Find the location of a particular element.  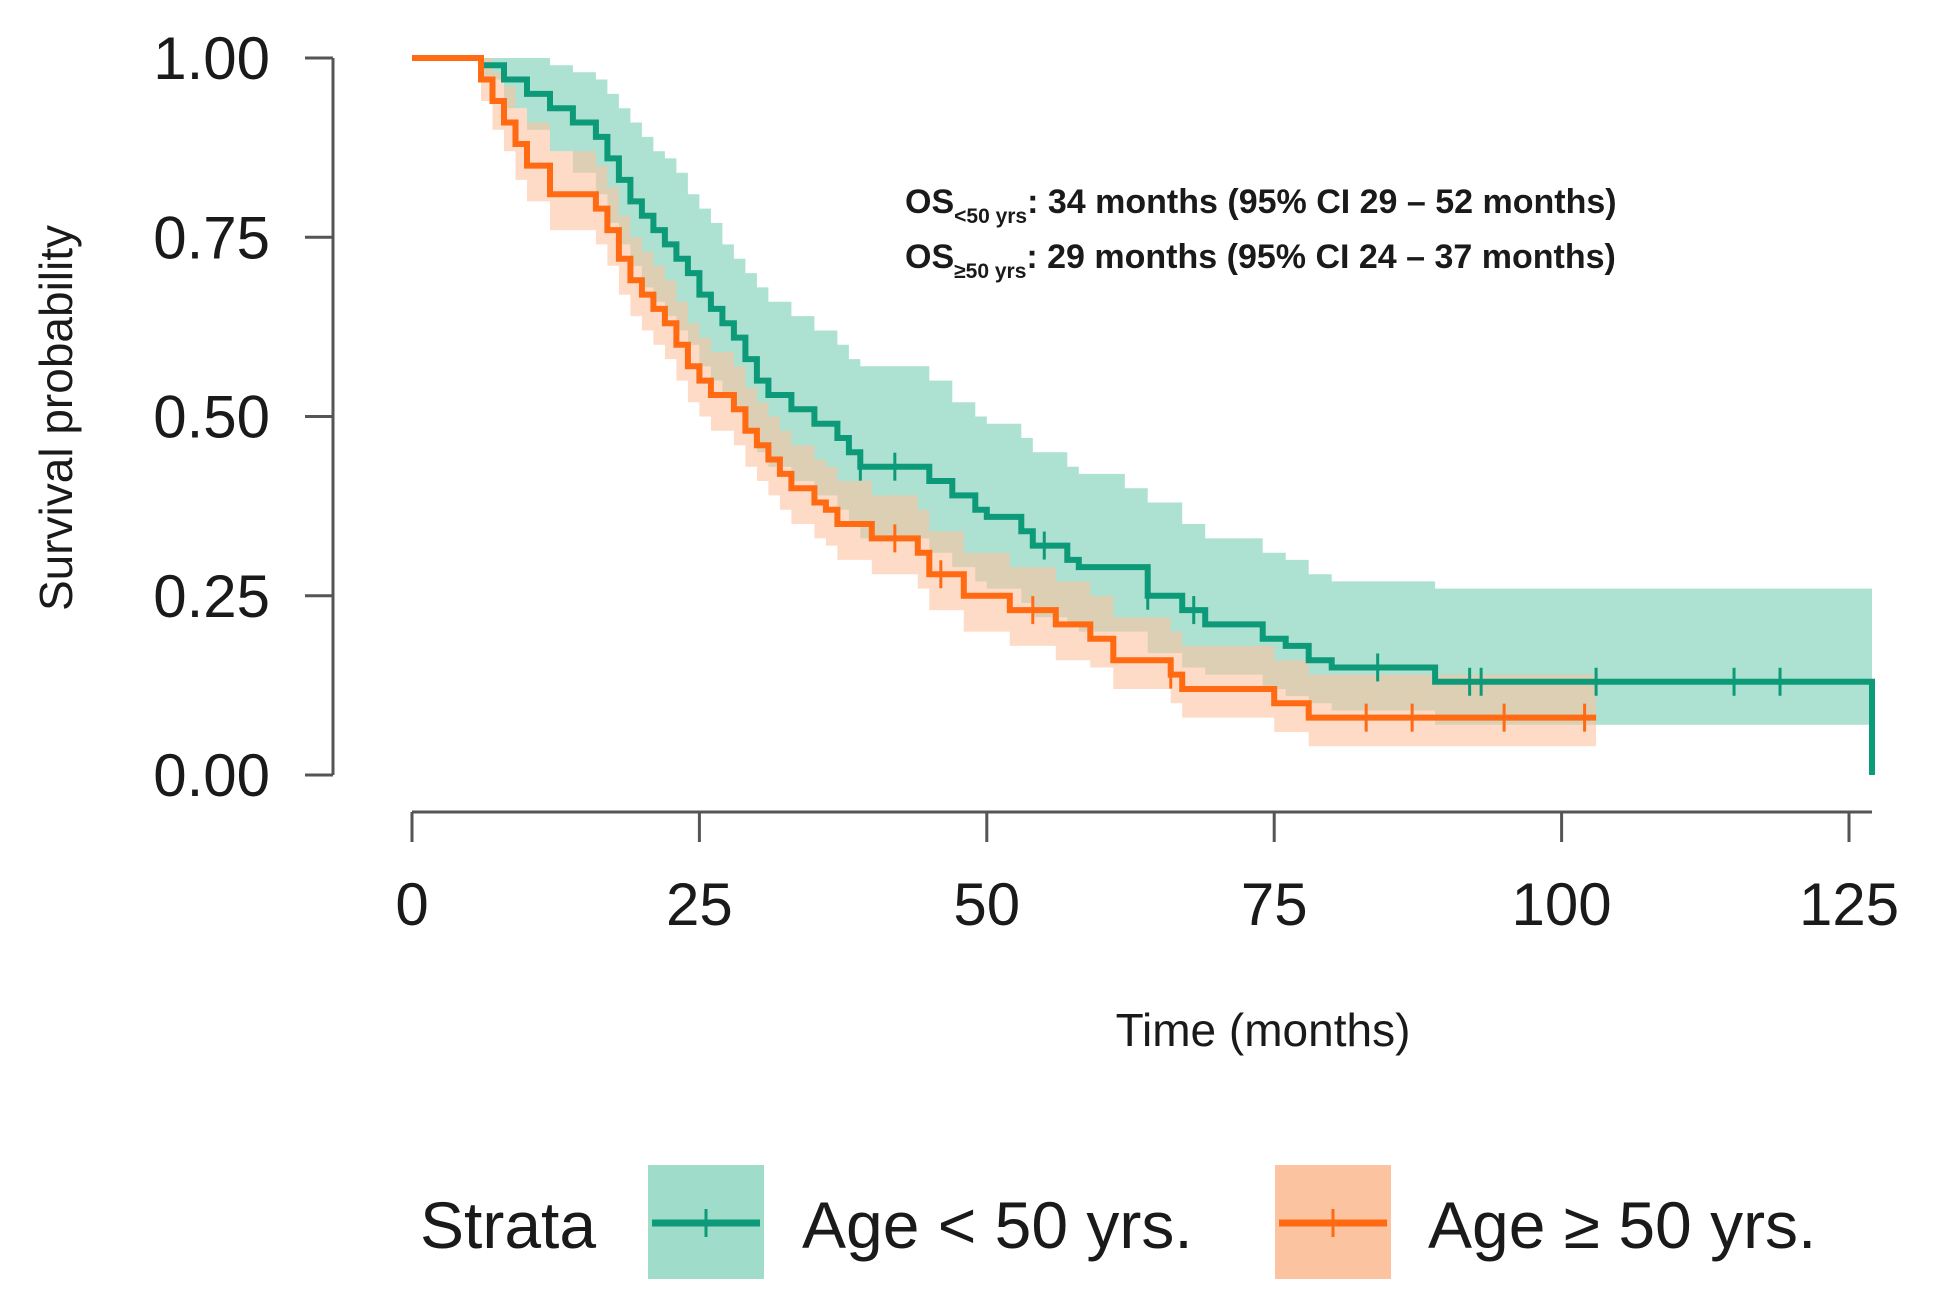

y-tick-label: 0.25 is located at coordinates (211, 596).